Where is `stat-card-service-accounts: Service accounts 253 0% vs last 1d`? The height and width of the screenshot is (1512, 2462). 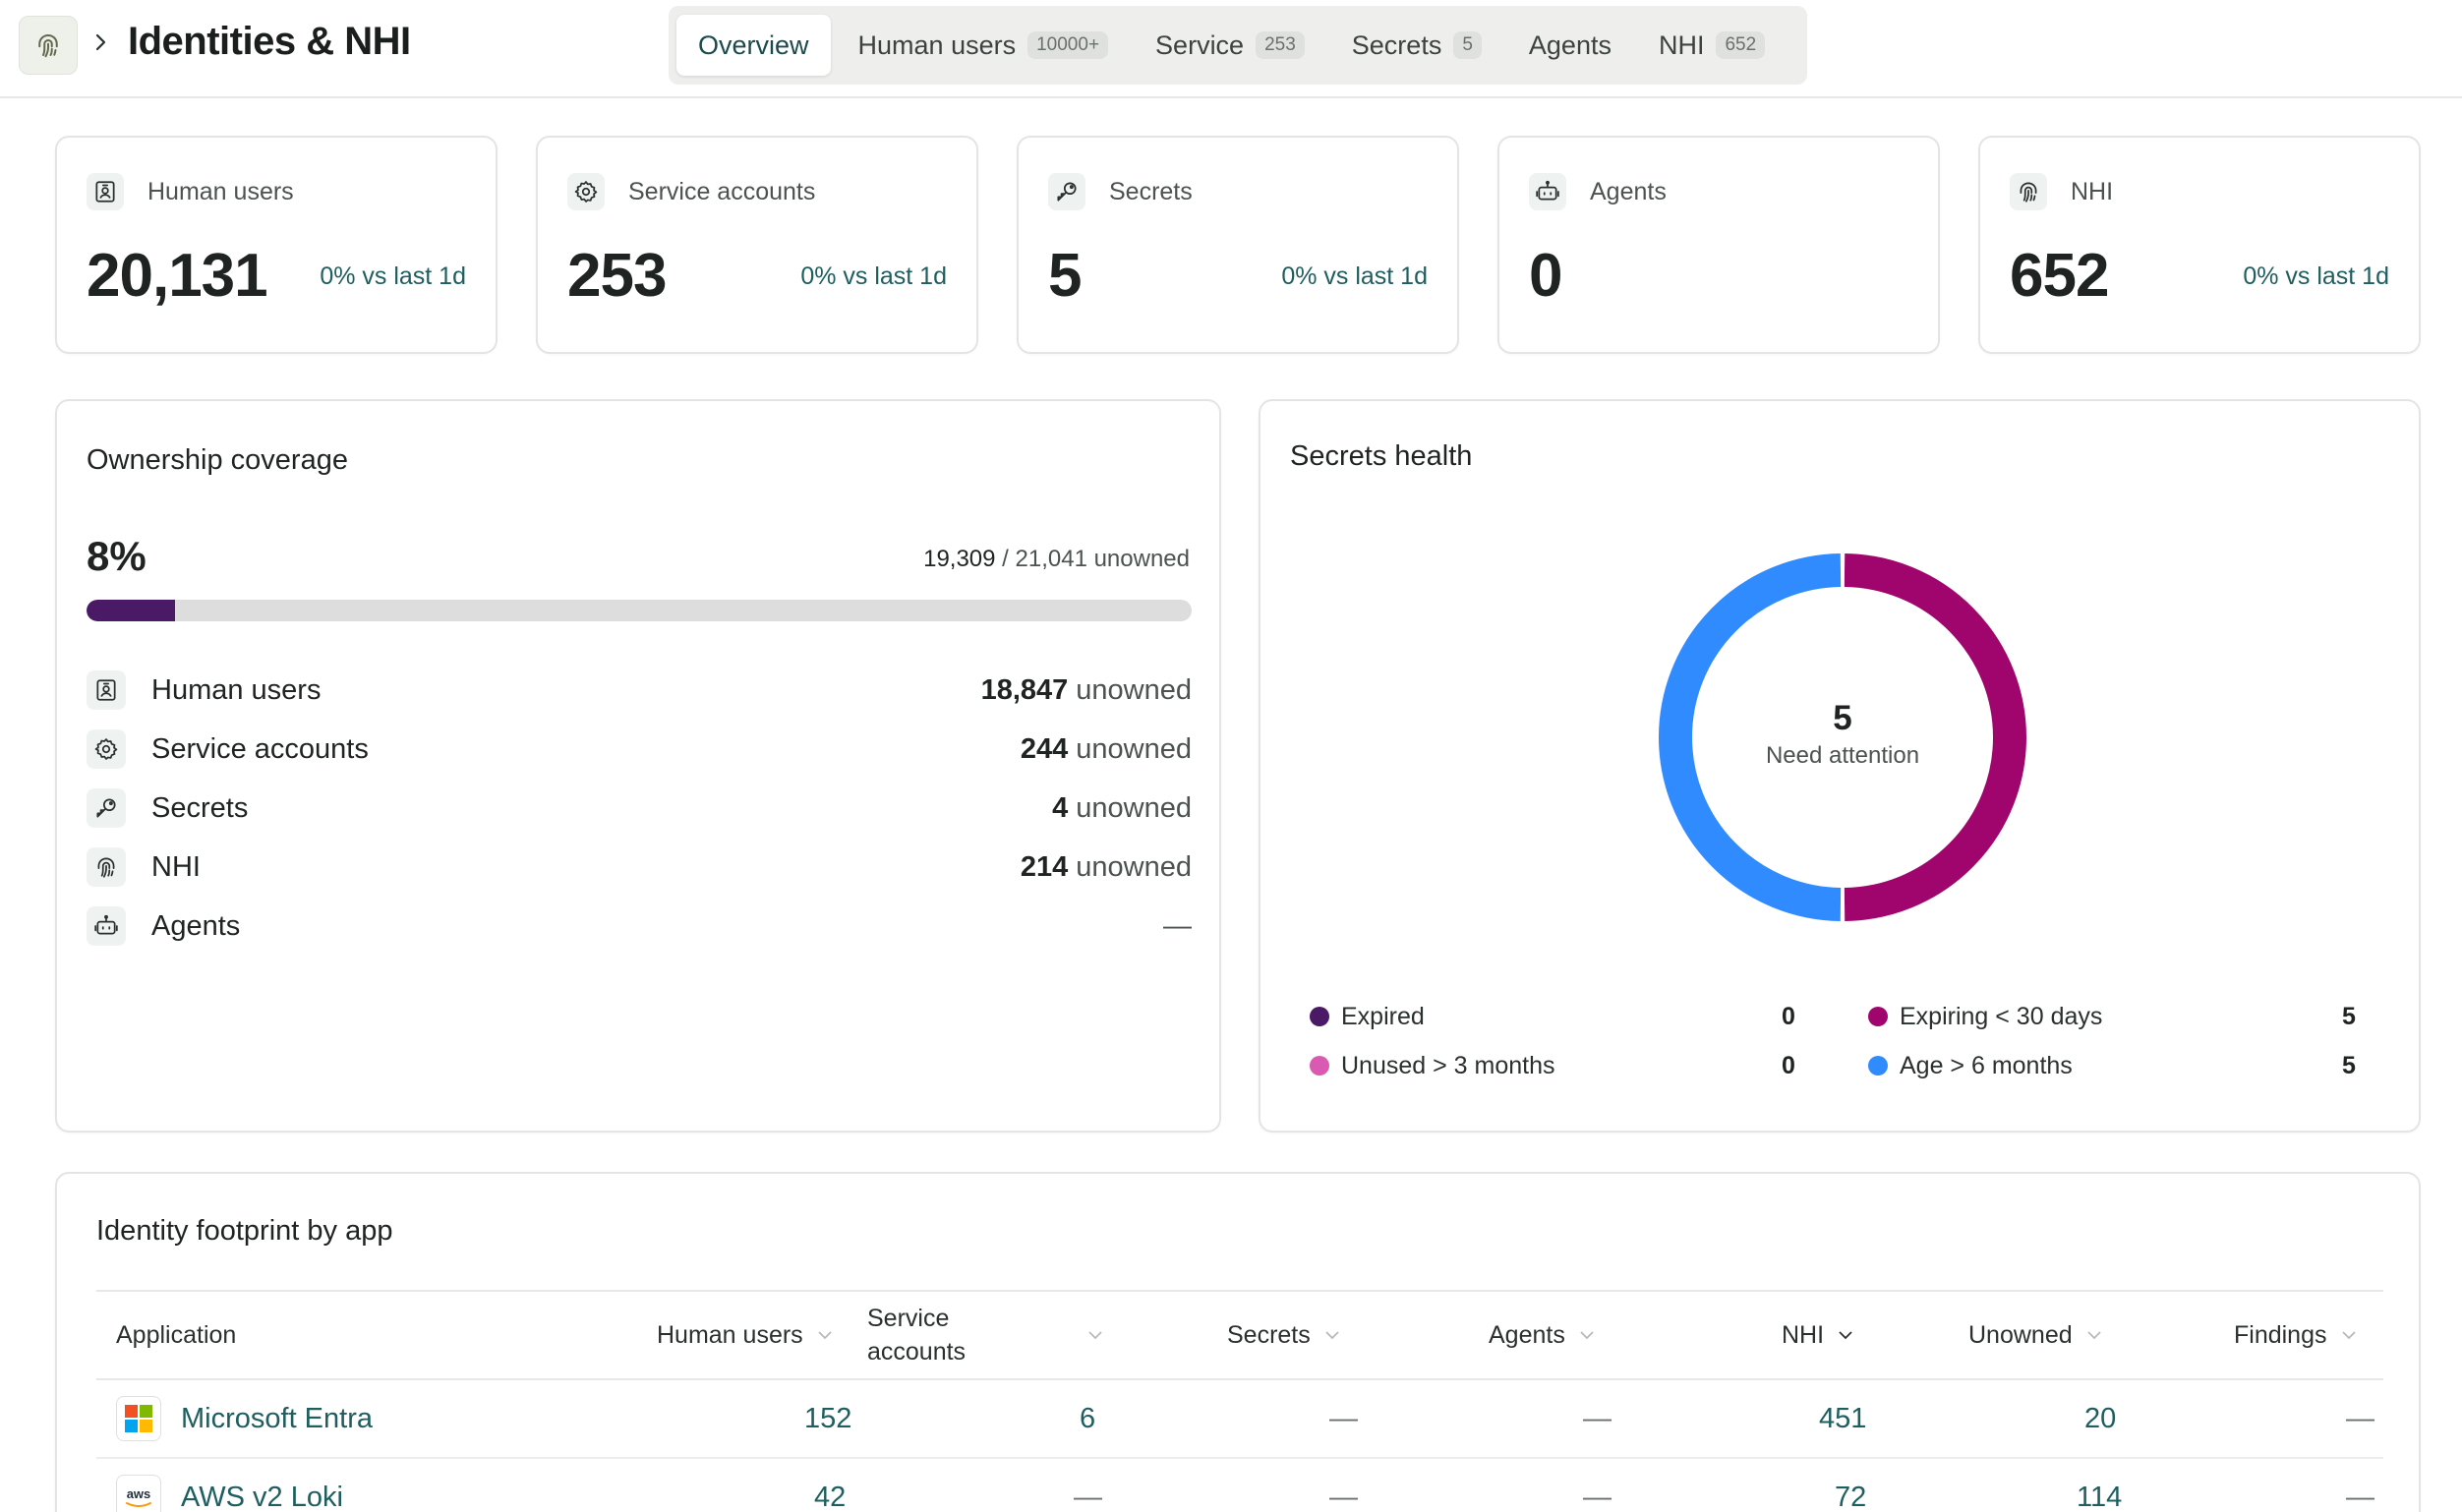 stat-card-service-accounts: Service accounts 253 0% vs last 1d is located at coordinates (757, 245).